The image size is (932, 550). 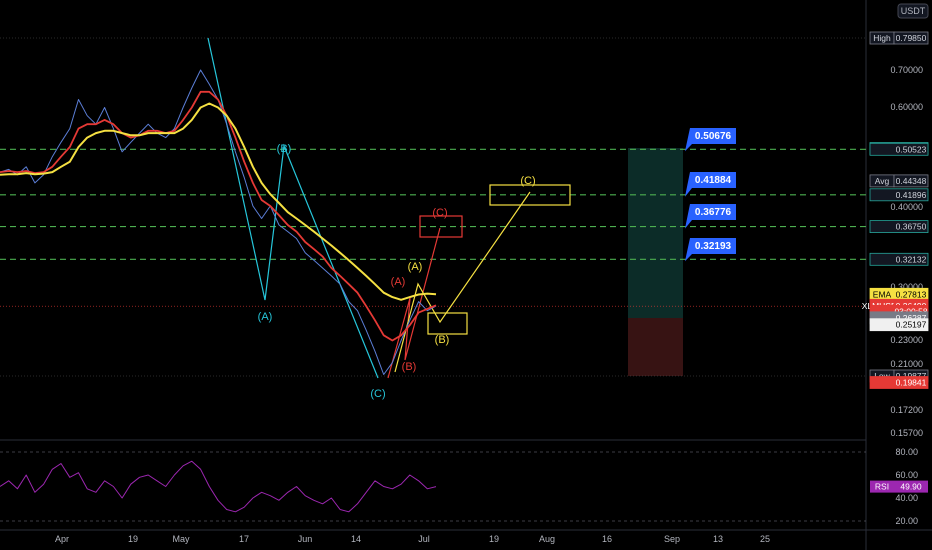 What do you see at coordinates (906, 207) in the screenshot?
I see `price-tick-label: 0.40000` at bounding box center [906, 207].